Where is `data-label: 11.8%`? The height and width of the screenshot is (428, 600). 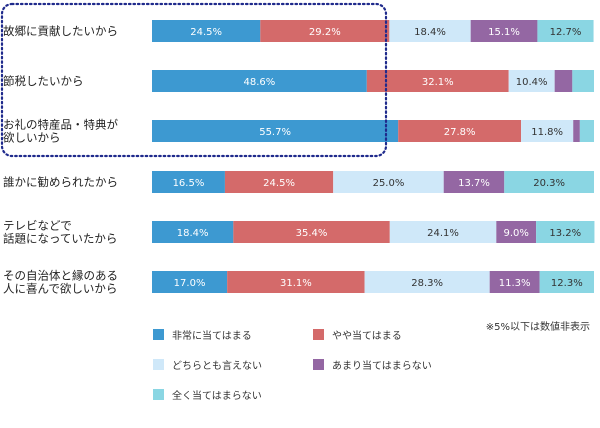 data-label: 11.8% is located at coordinates (547, 132).